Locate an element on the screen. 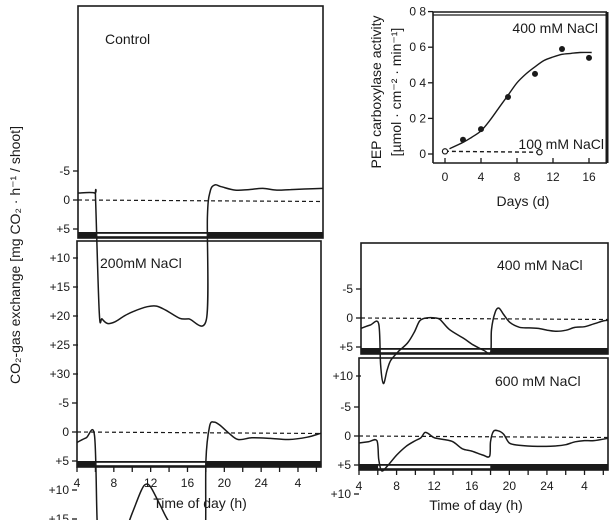 Image resolution: width=616 pixels, height=520 pixels. y-tick-label: 0 8 is located at coordinates (417, 12).